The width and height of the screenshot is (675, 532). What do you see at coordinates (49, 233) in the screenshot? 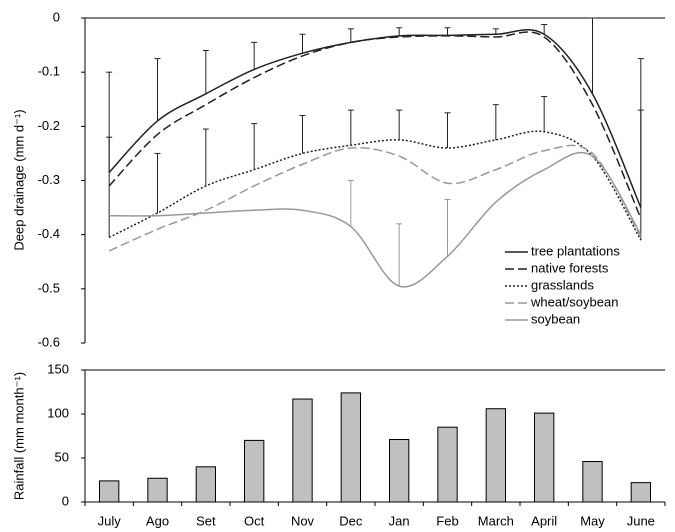
I see `y-tick-label: -0.4` at bounding box center [49, 233].